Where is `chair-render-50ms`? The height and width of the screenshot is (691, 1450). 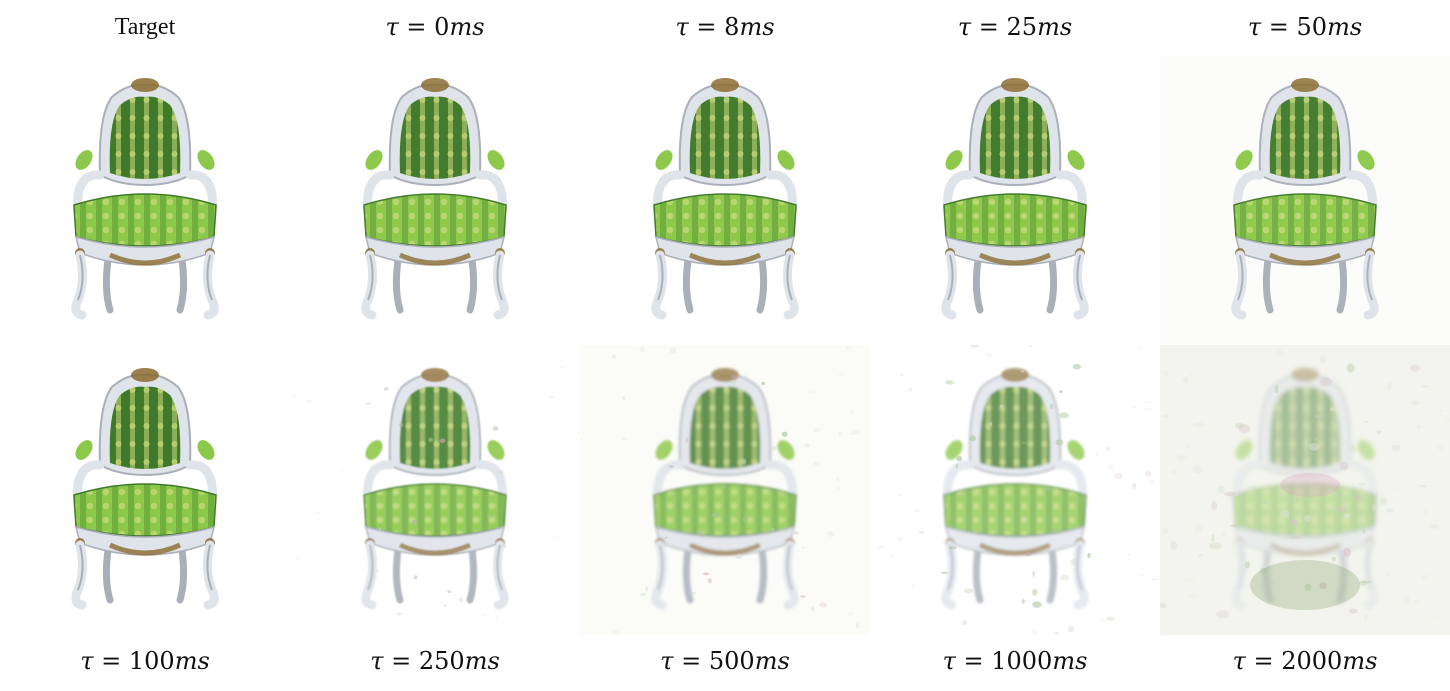
chair-render-50ms is located at coordinates (1305, 200).